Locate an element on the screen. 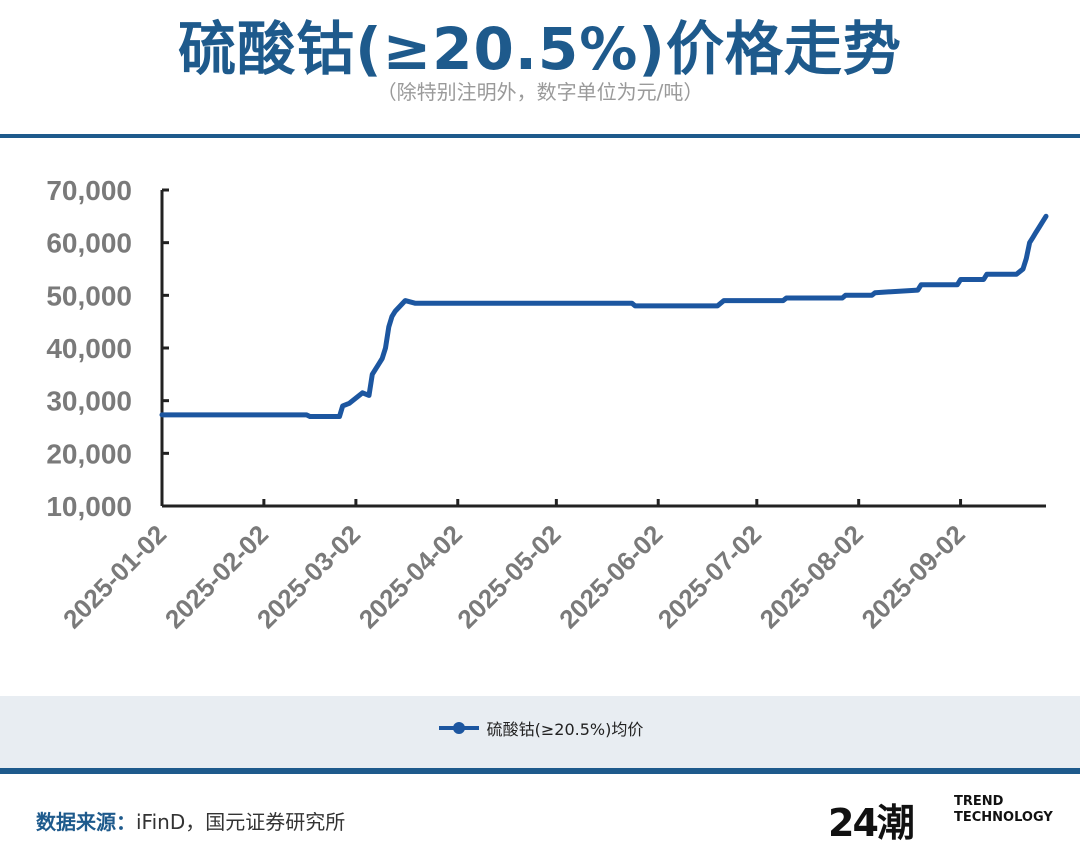 Image resolution: width=1080 pixels, height=847 pixels. source-note: 数据来源：iFinD，国元证券研究所 is located at coordinates (190, 820).